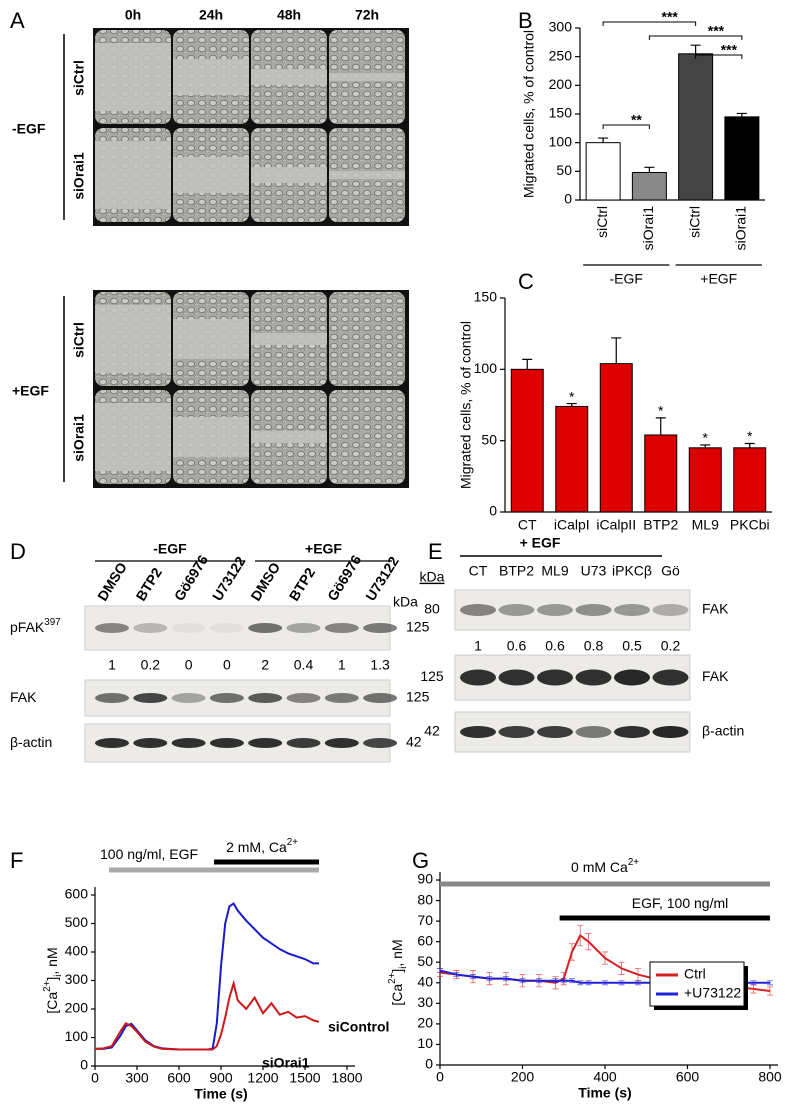 This screenshot has height=1105, width=797. What do you see at coordinates (418, 697) in the screenshot?
I see `kda-value: 125` at bounding box center [418, 697].